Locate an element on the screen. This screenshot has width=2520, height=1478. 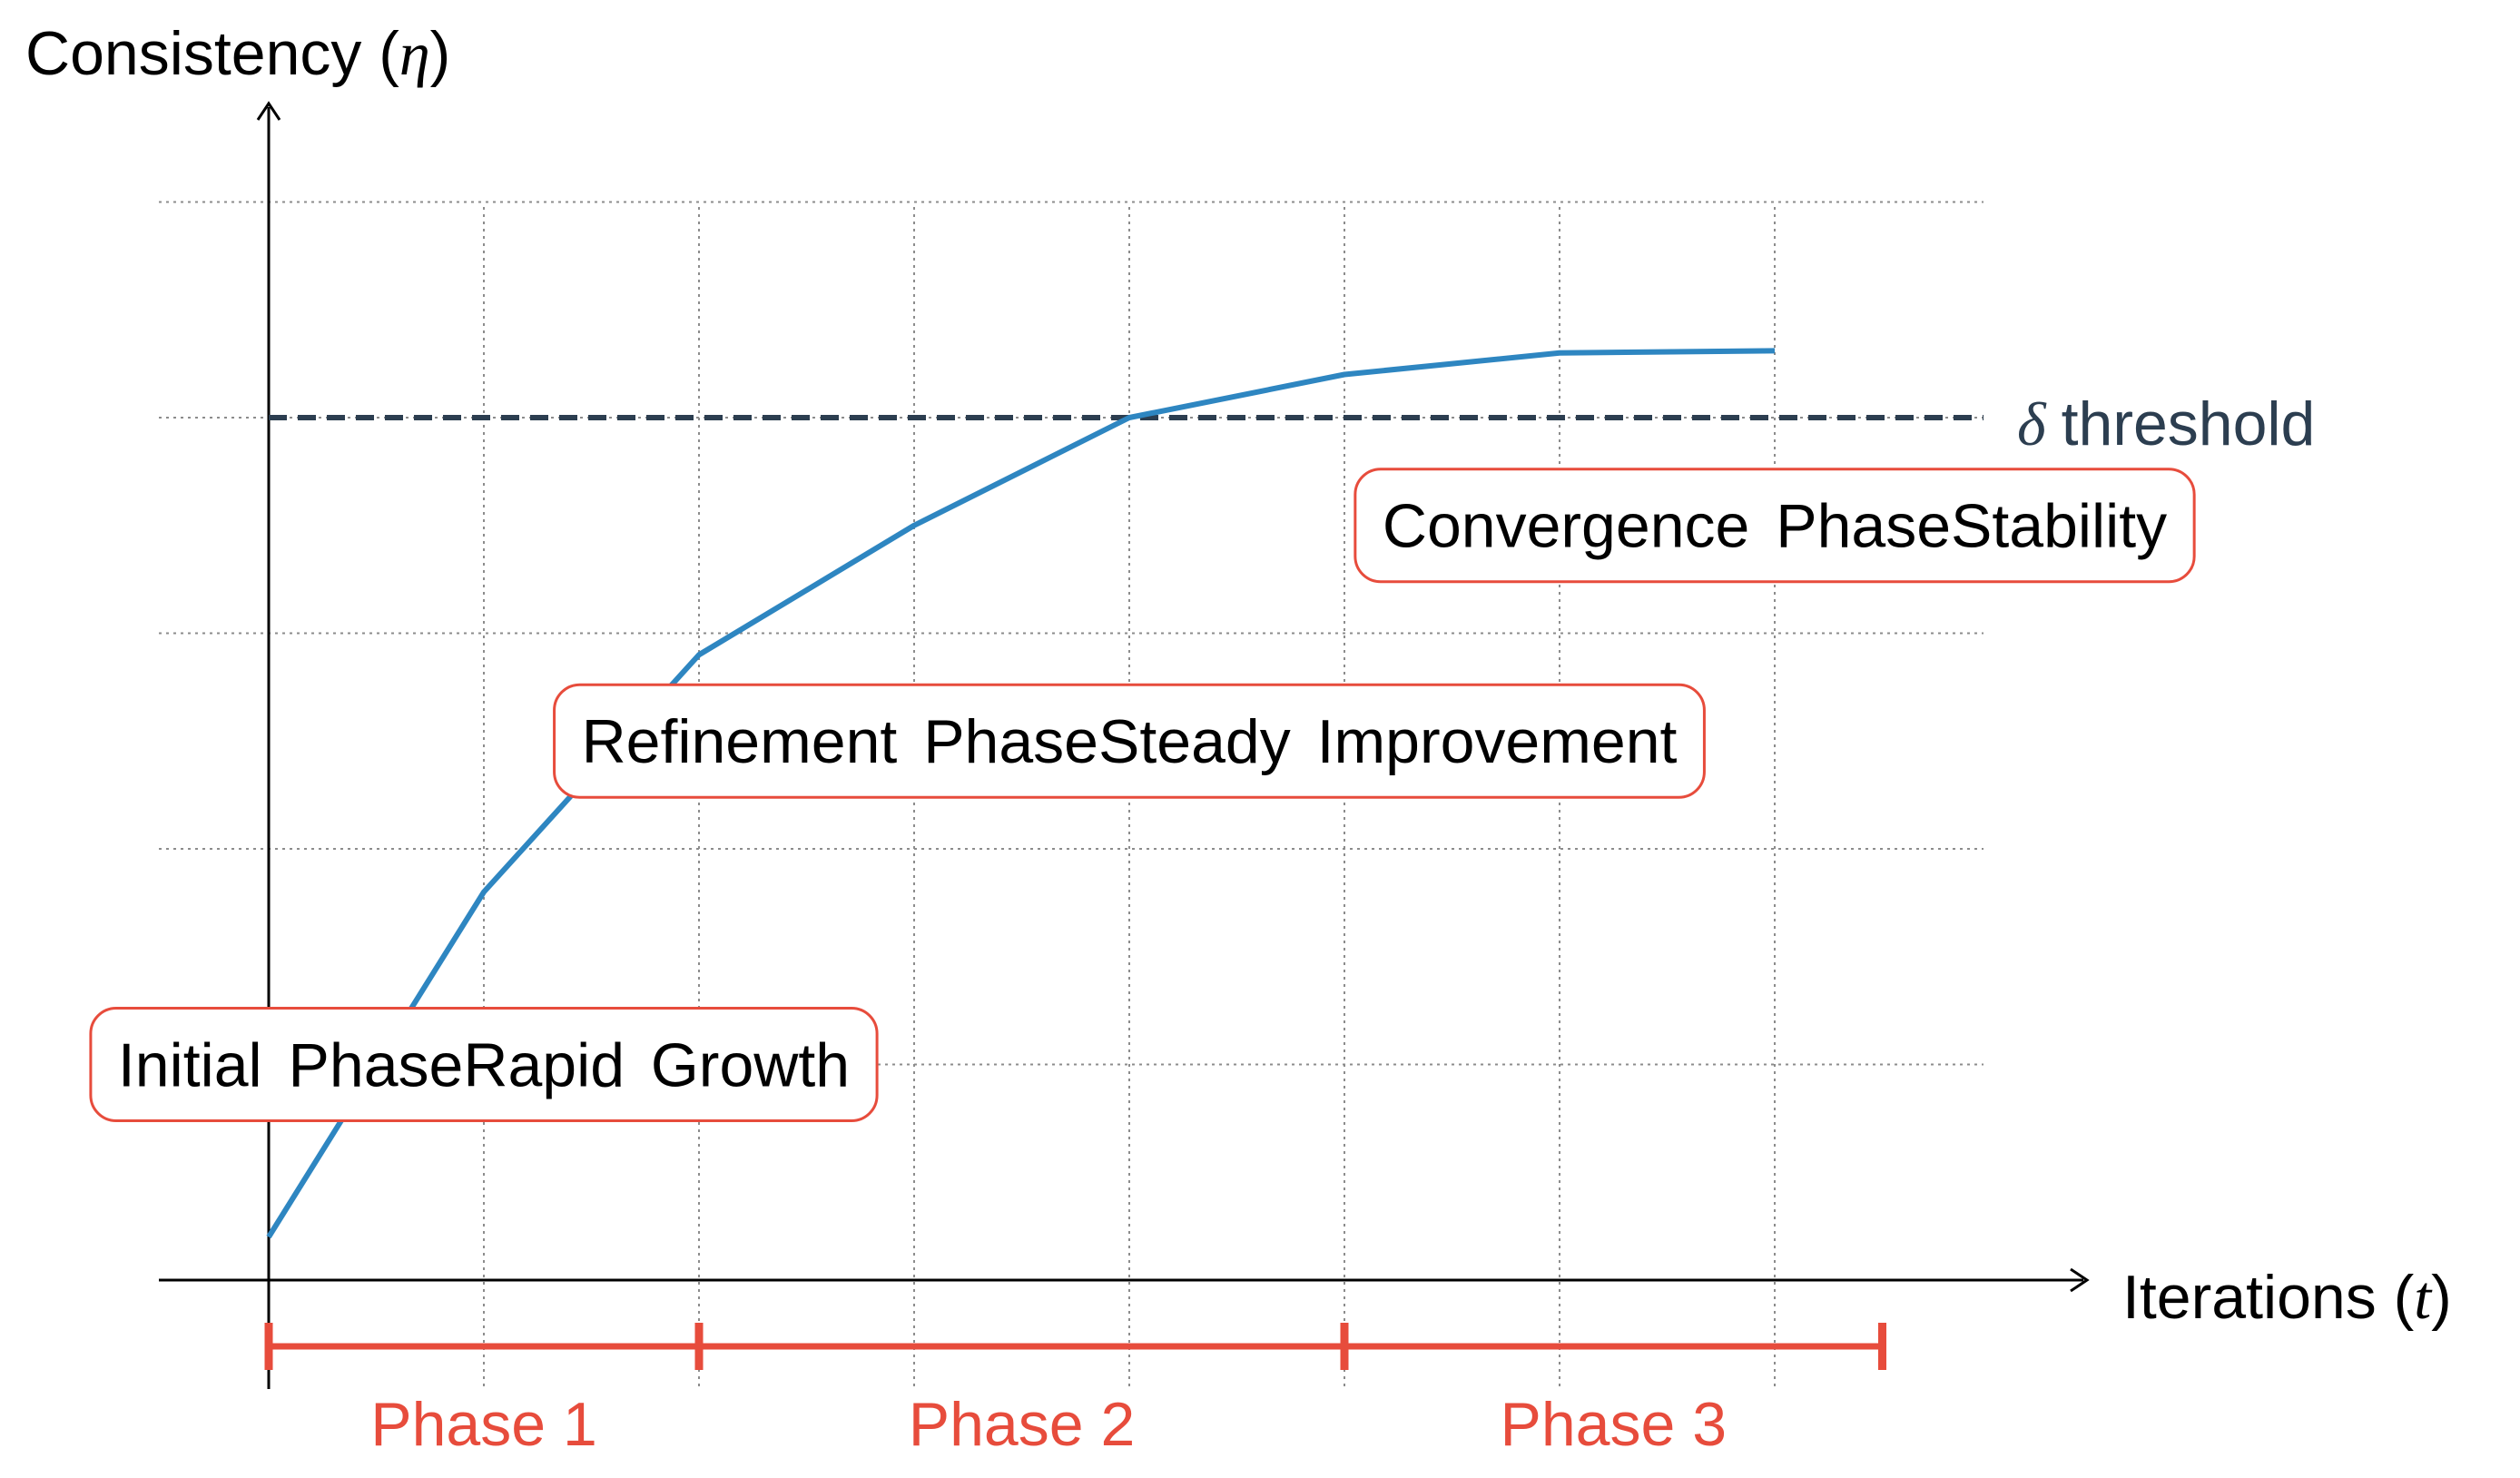
y-axis-label-paren: ) is located at coordinates (441, 53).